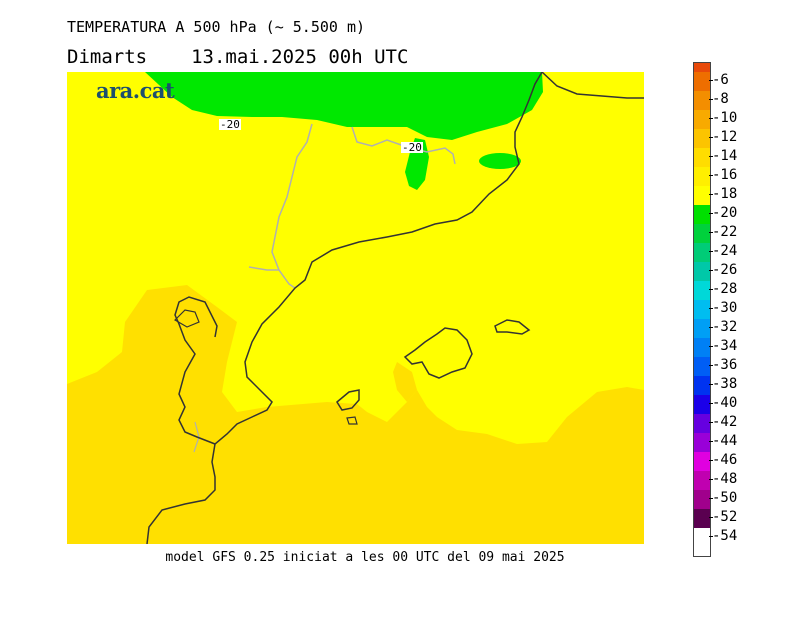 Image resolution: width=800 pixels, height=617 pixels. What do you see at coordinates (512, 327) in the screenshot?
I see `island-menorca` at bounding box center [512, 327].